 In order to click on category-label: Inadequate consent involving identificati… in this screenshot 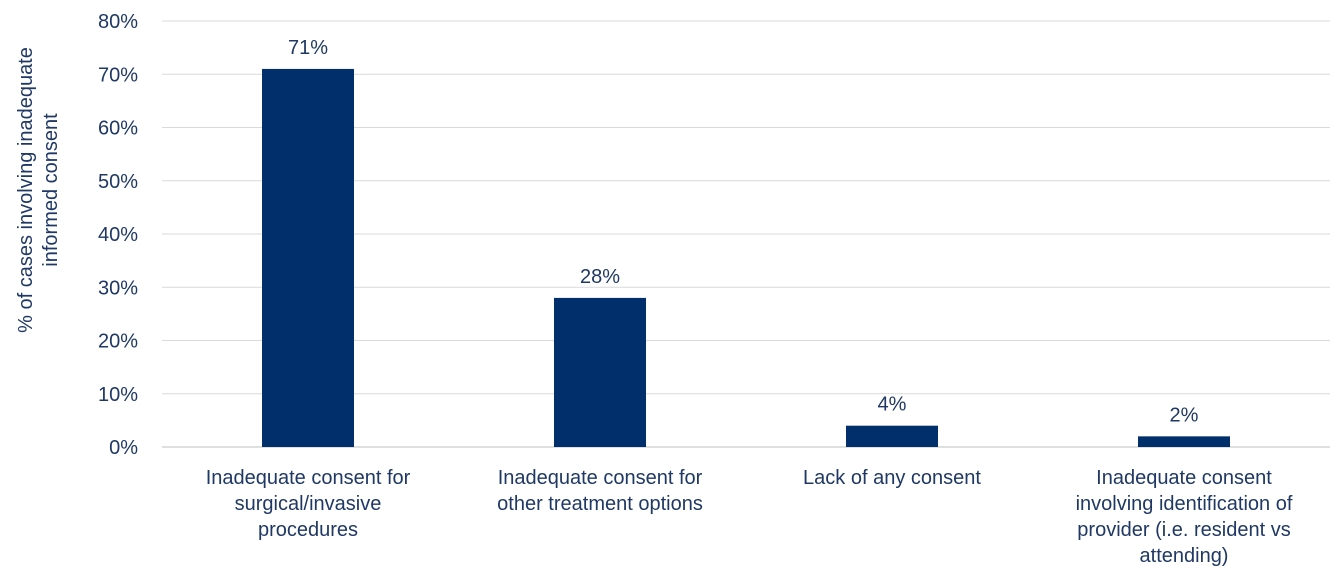, I will do `click(1184, 517)`.